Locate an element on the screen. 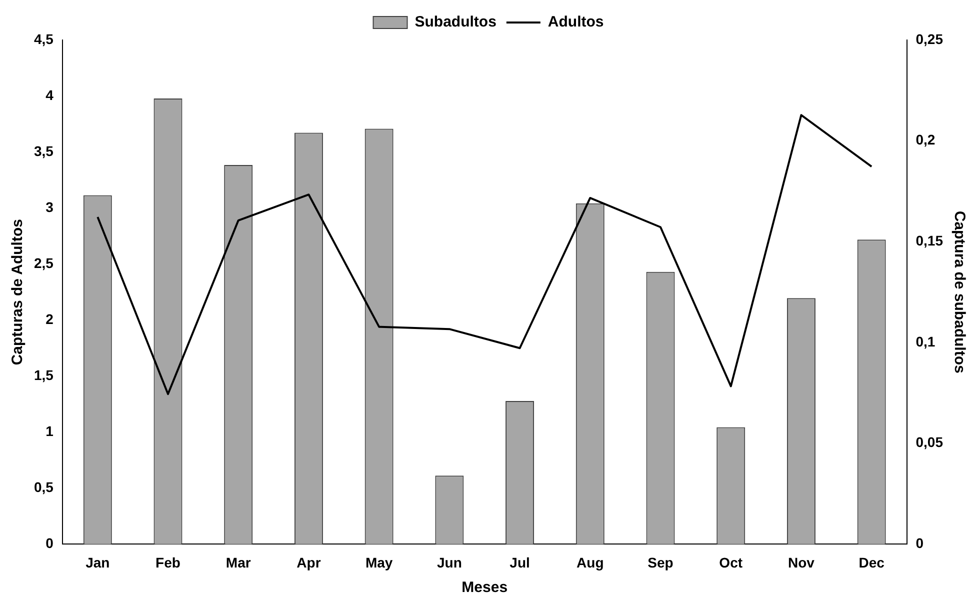 This screenshot has width=977, height=606. x-tick-label: Mar is located at coordinates (239, 562).